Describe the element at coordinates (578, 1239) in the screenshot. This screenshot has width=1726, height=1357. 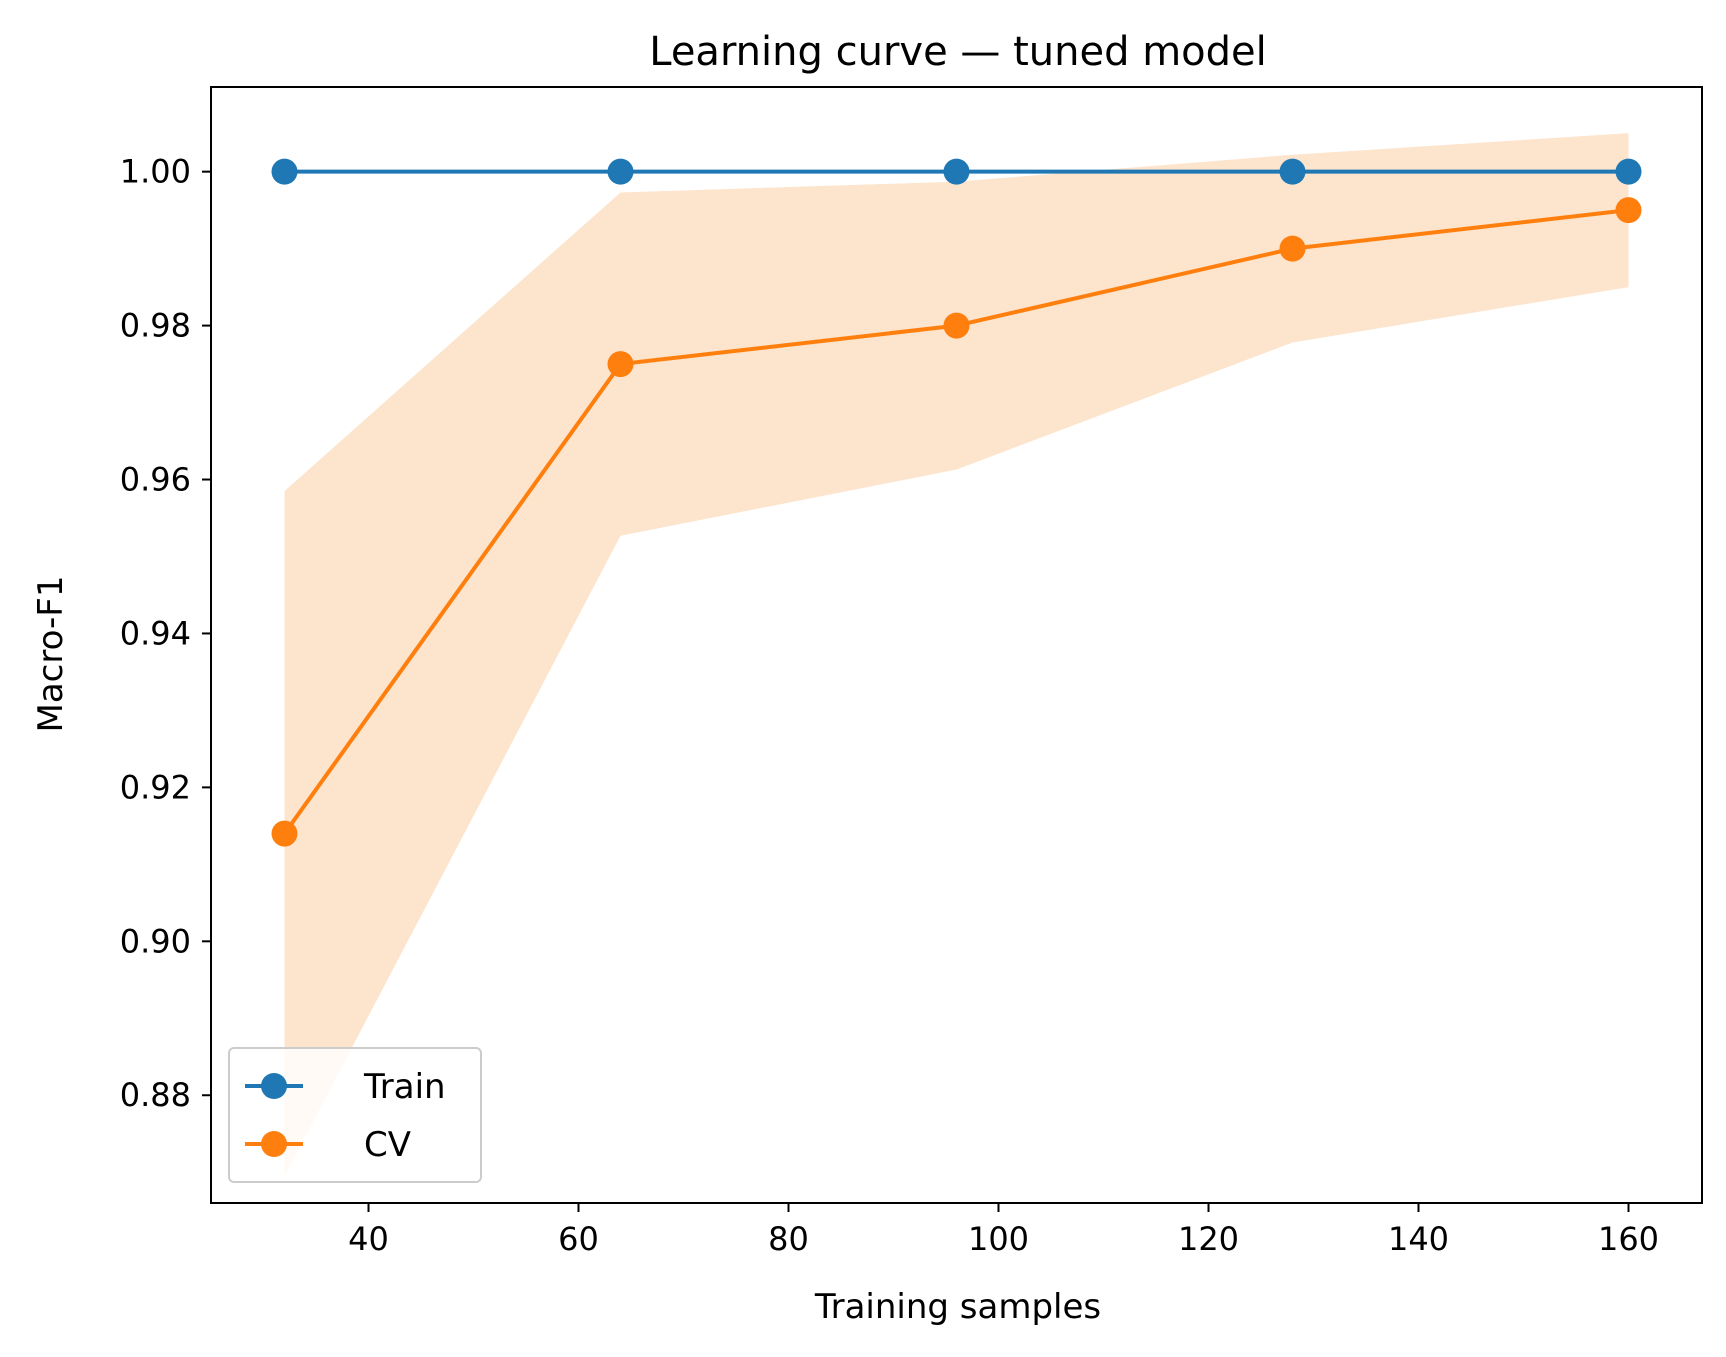
I see `x-tick-label: 60` at that location.